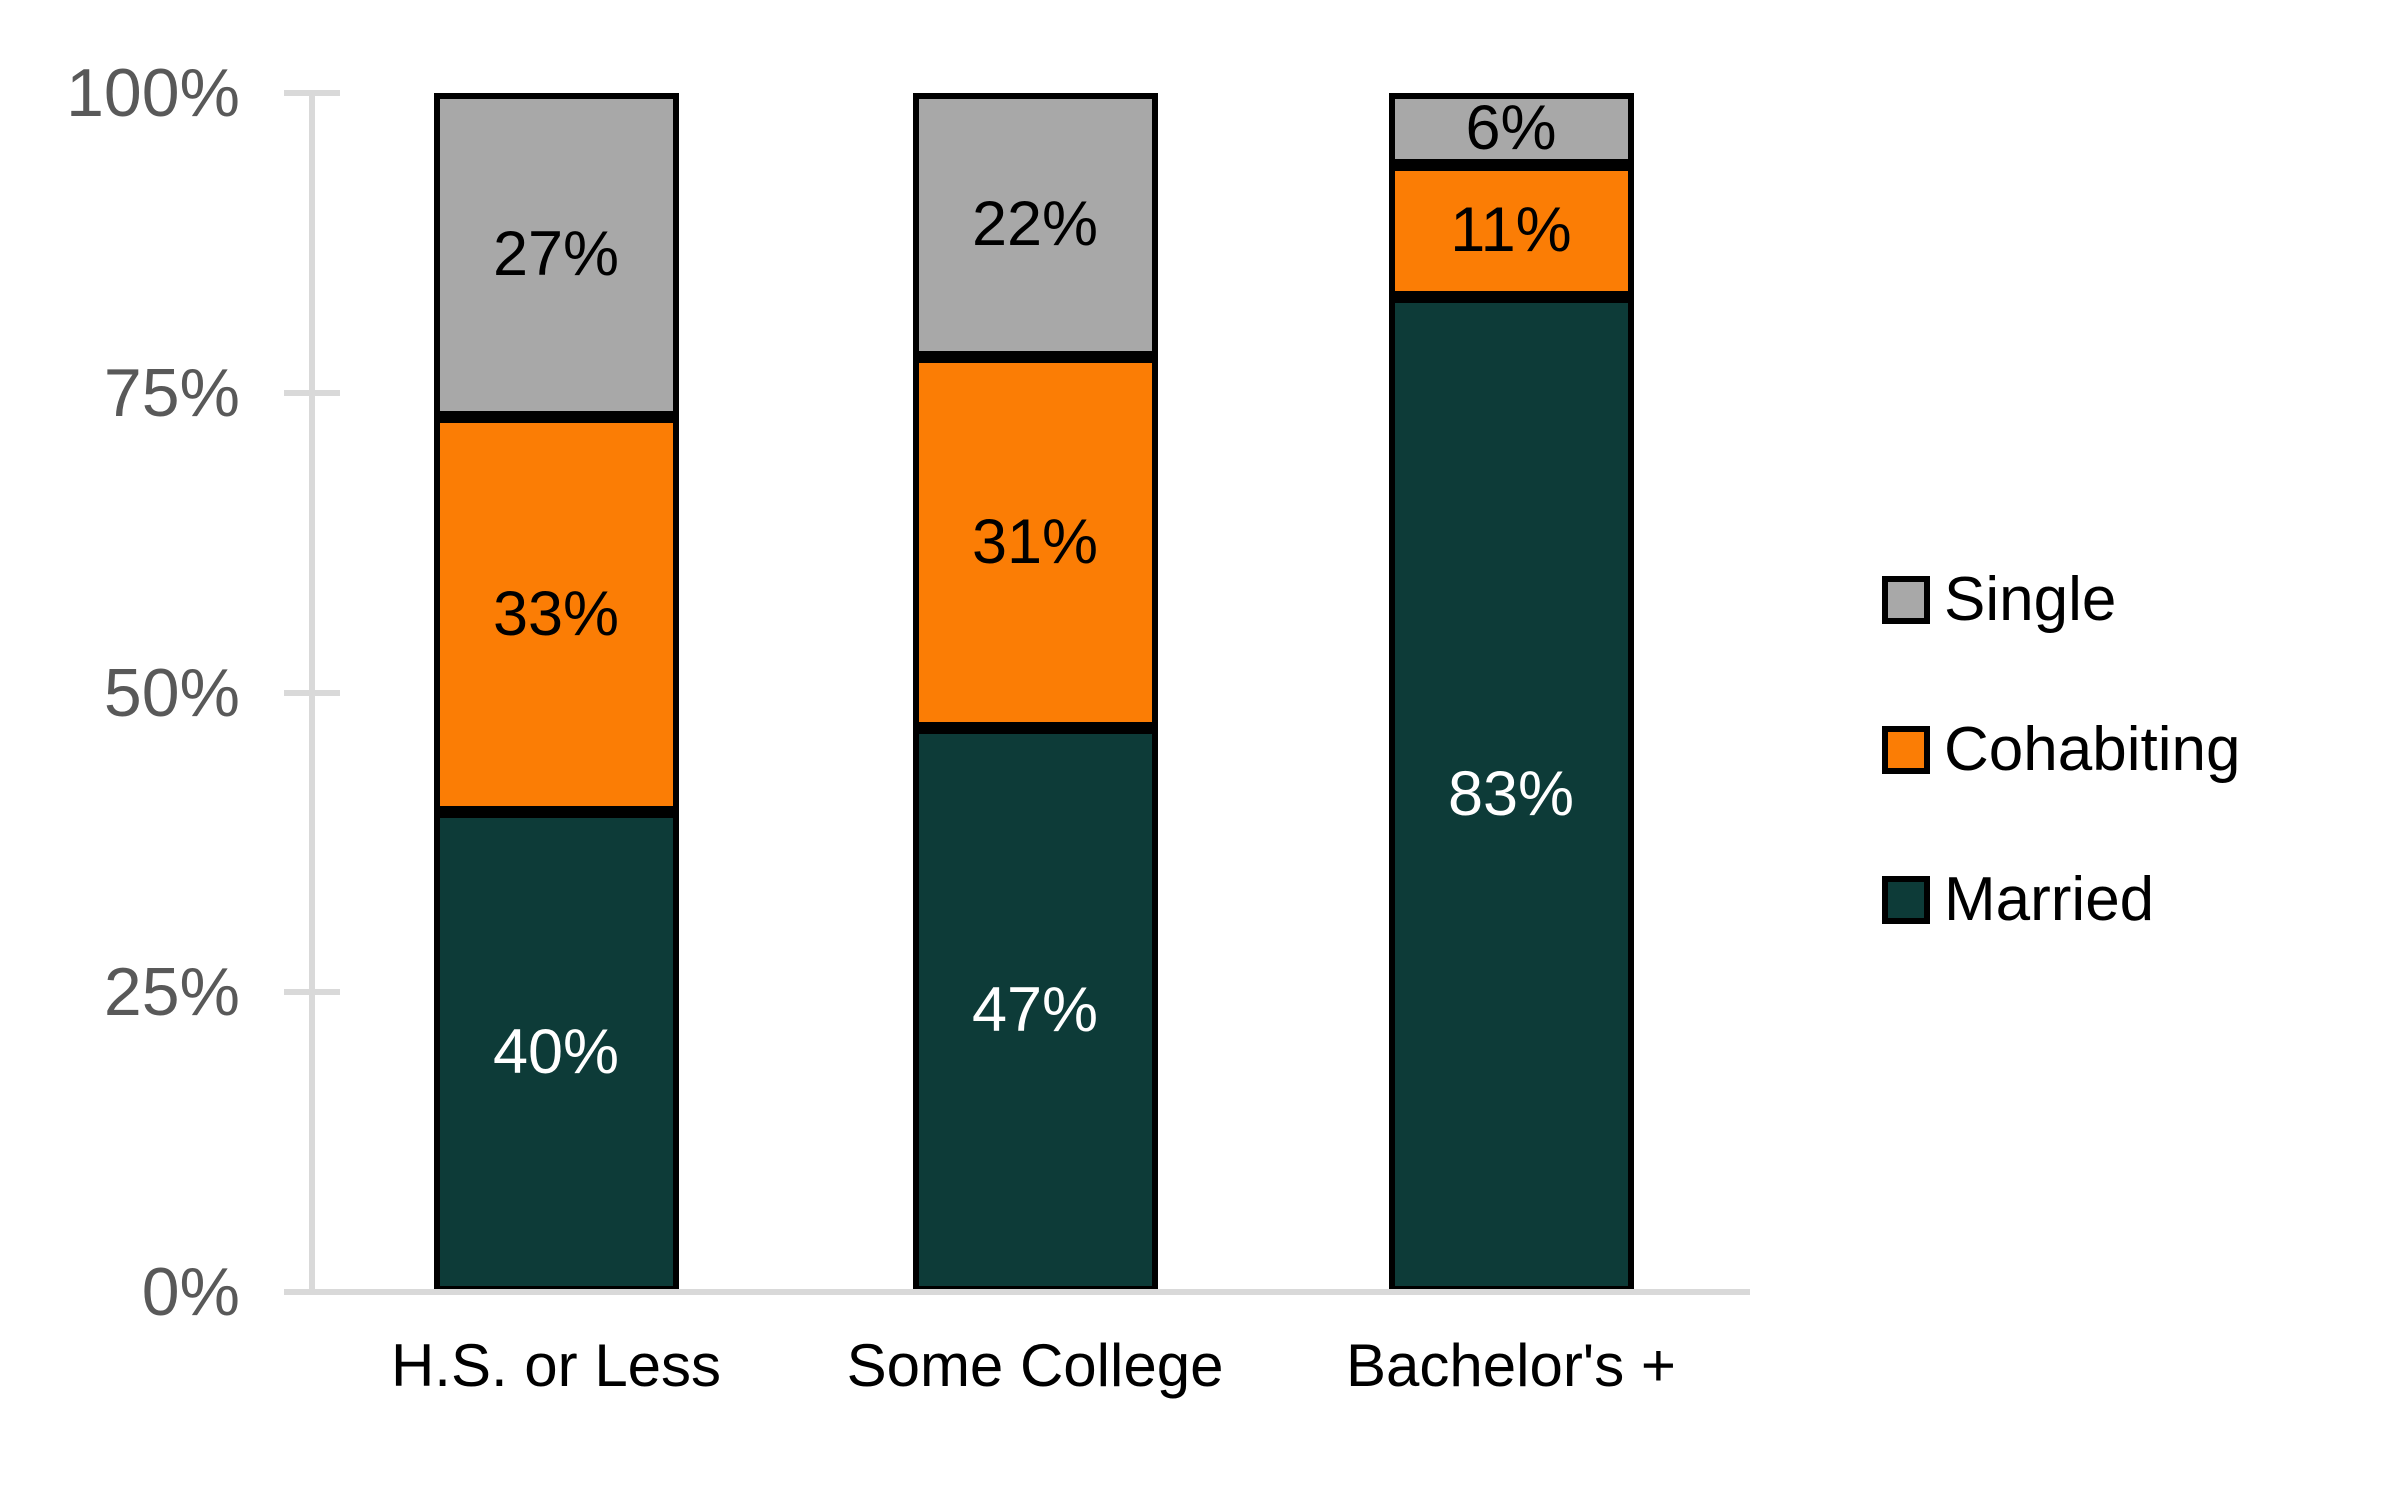  I want to click on segment-value-label: 40%, so click(556, 1051).